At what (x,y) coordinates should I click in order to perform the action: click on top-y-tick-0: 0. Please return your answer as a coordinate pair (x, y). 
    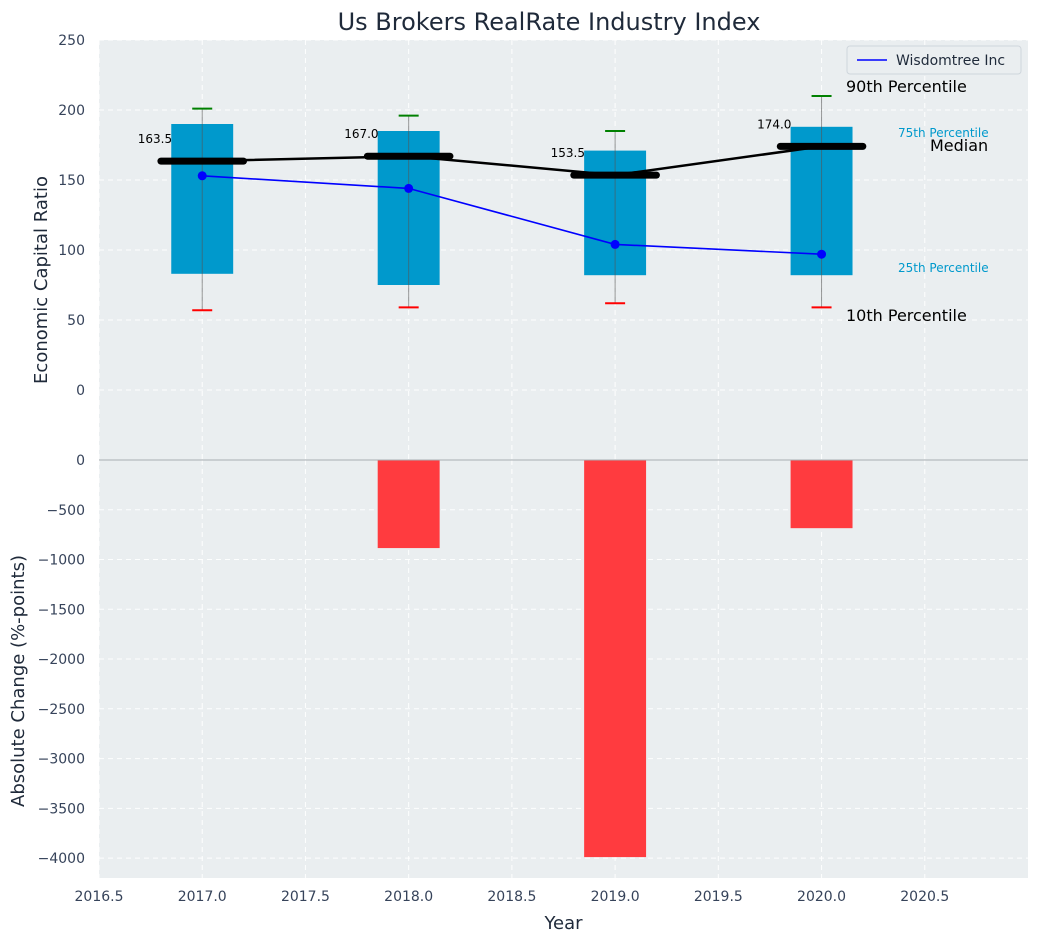
    Looking at the image, I should click on (80, 391).